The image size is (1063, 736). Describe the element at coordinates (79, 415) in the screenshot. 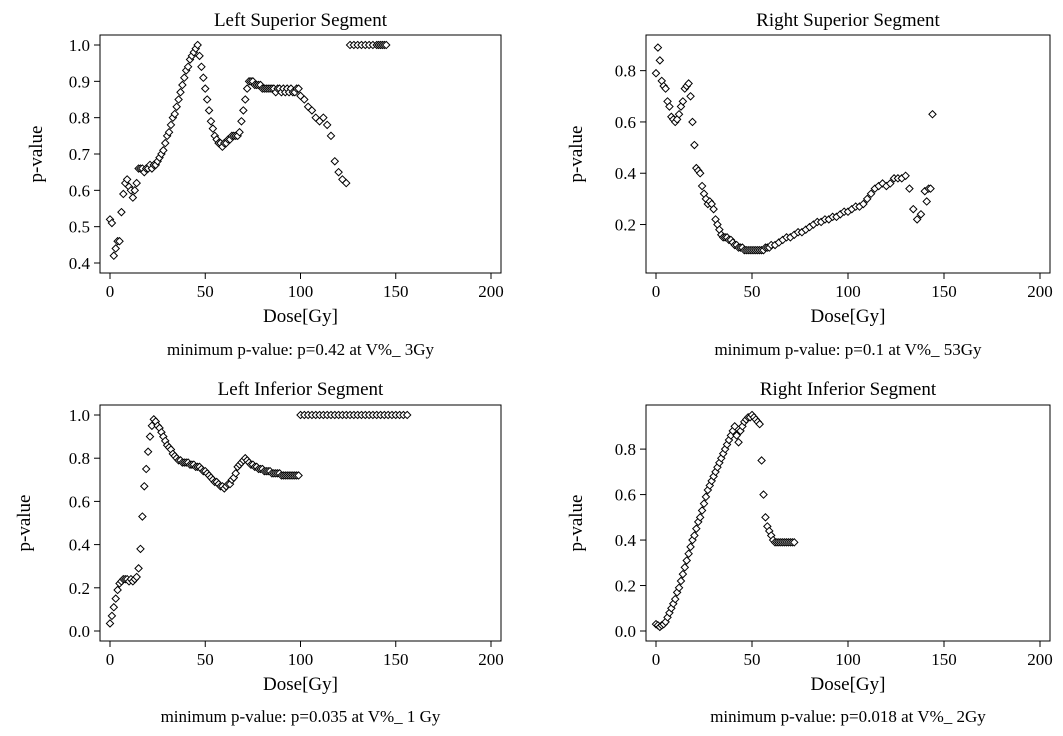

I see `y-tick-label: 1.0` at that location.